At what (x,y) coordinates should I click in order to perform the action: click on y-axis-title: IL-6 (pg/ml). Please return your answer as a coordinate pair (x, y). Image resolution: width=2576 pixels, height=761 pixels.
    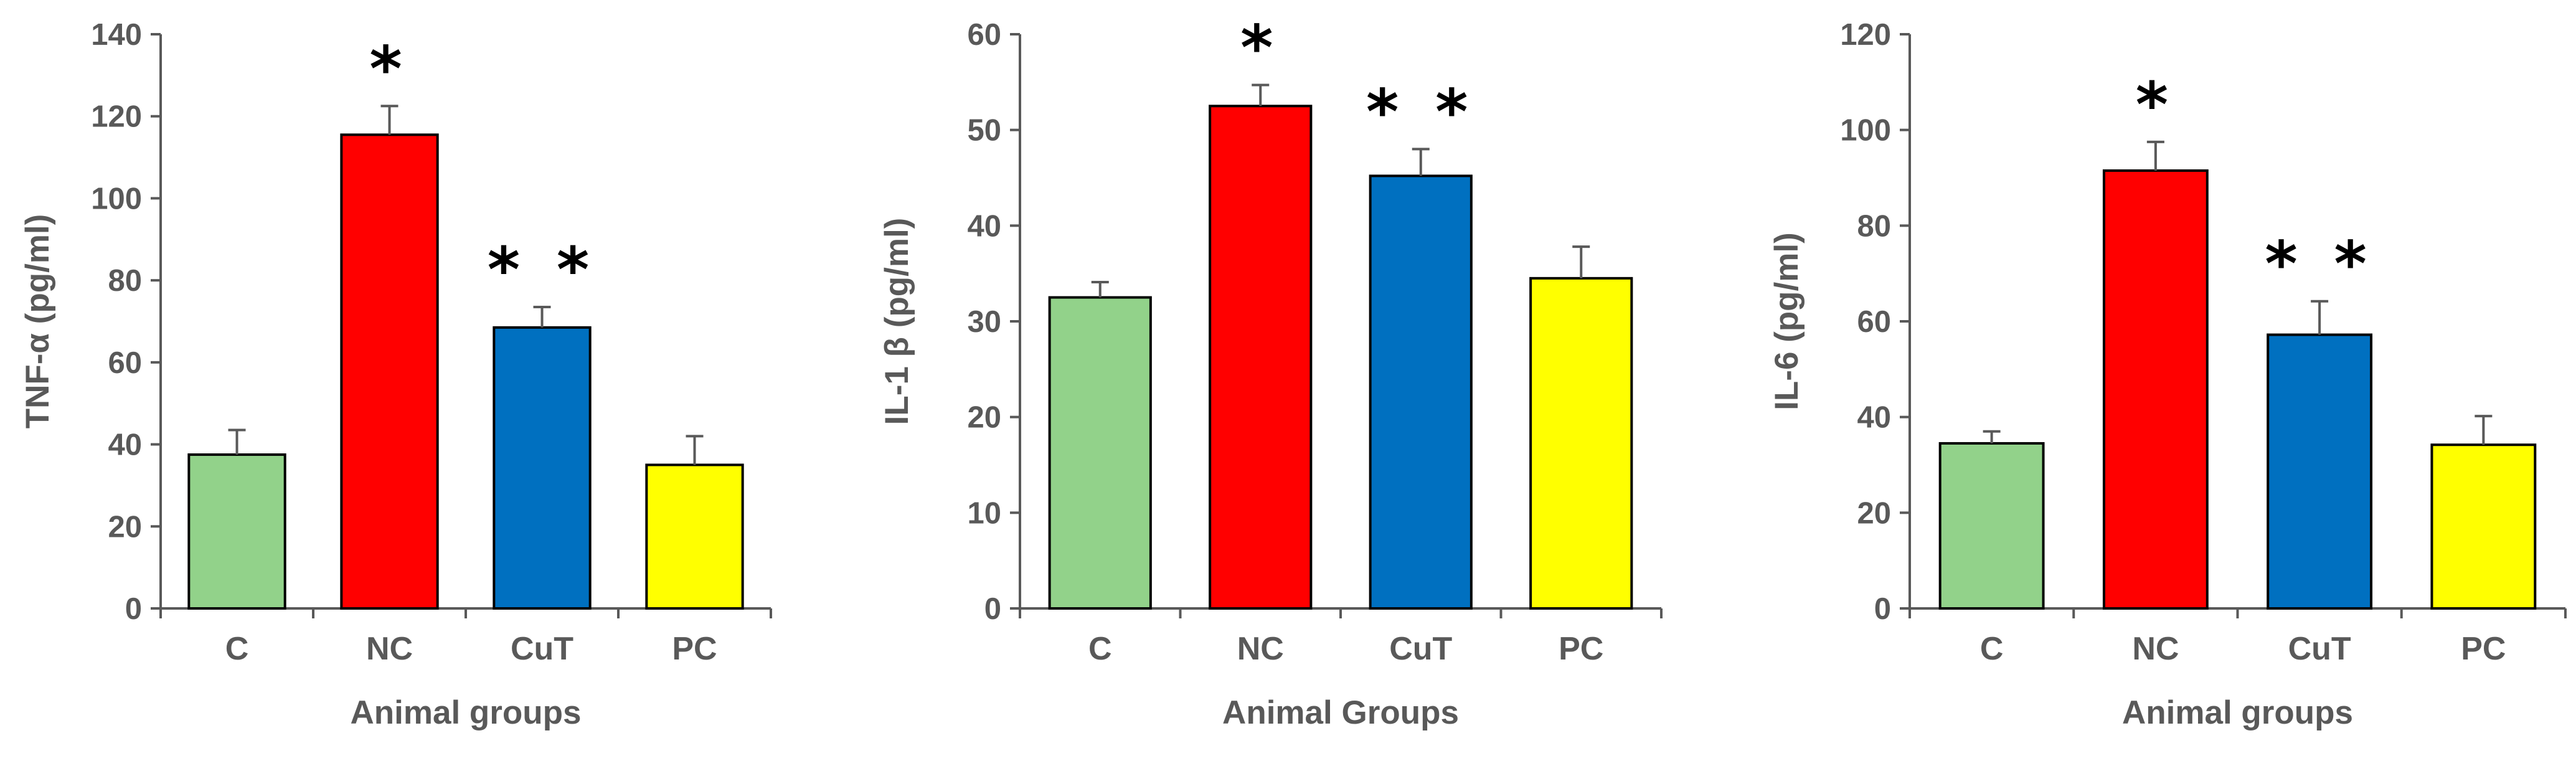
    Looking at the image, I should click on (1786, 321).